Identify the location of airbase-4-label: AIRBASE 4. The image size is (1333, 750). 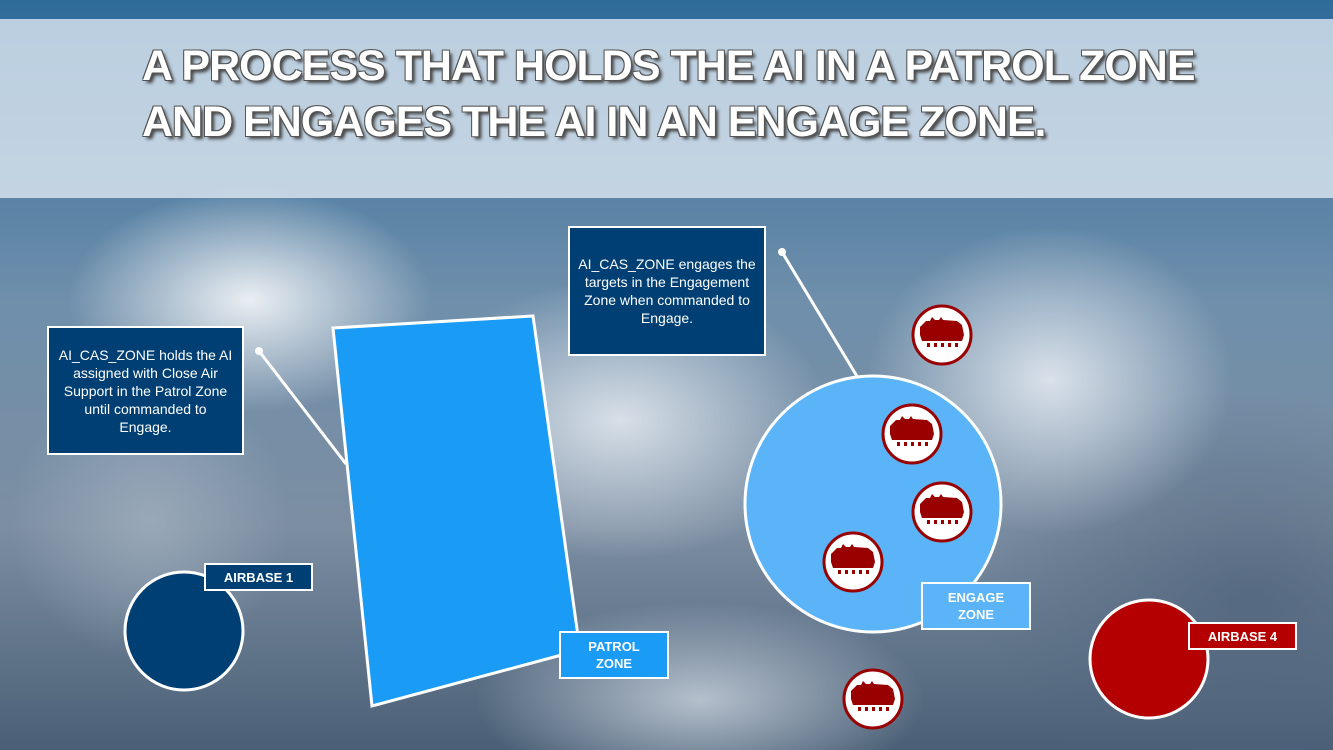
(1242, 636).